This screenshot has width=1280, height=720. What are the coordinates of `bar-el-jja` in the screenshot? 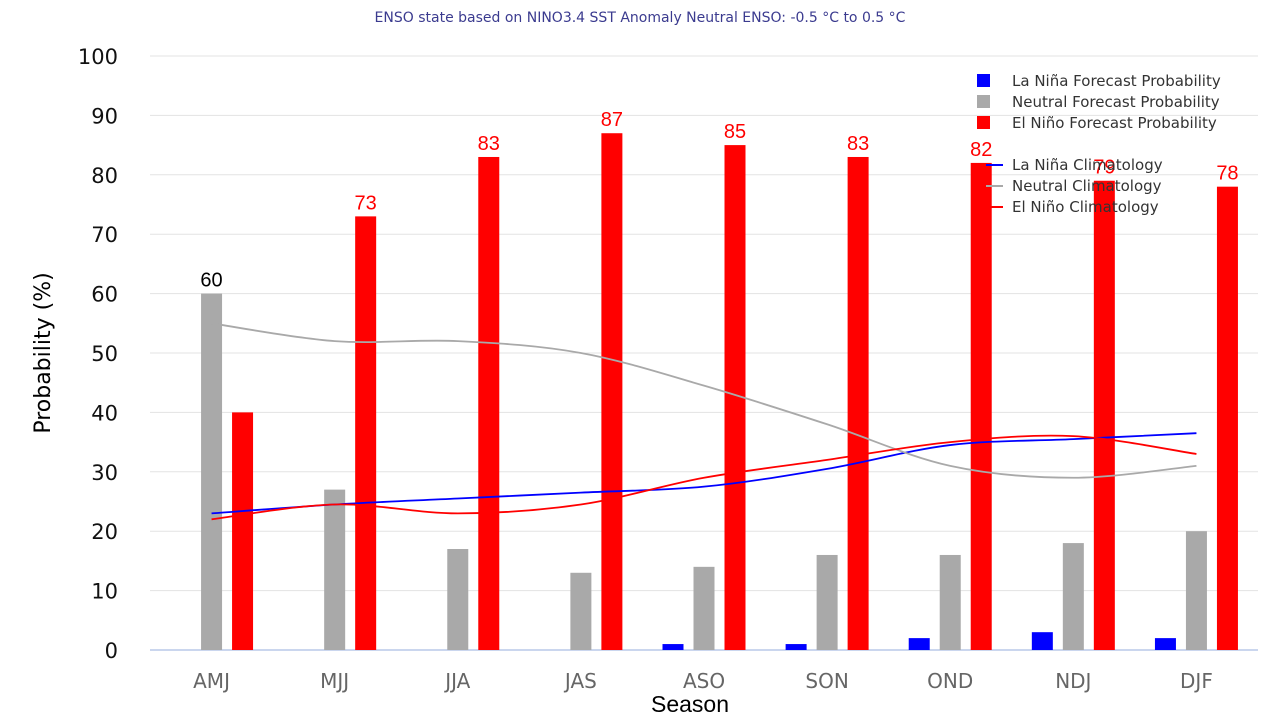 It's located at (489, 403).